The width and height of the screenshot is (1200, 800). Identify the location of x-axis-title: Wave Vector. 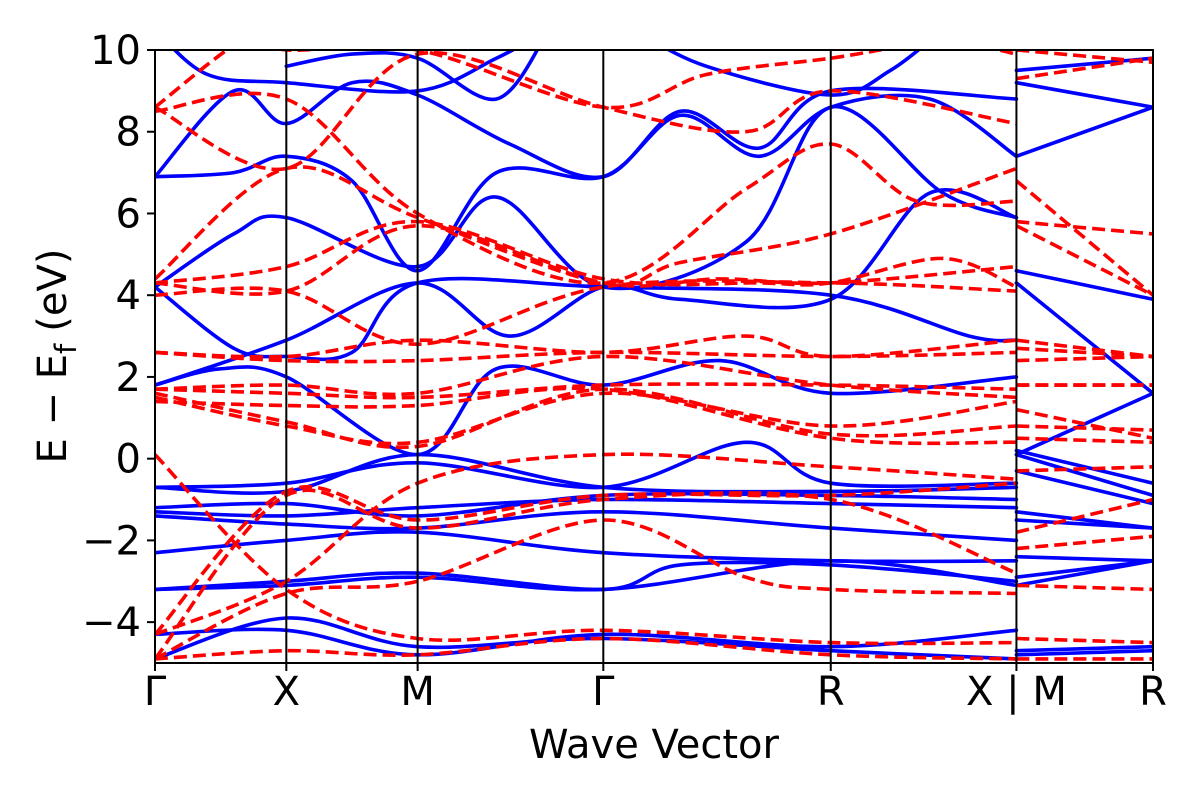
(654, 745).